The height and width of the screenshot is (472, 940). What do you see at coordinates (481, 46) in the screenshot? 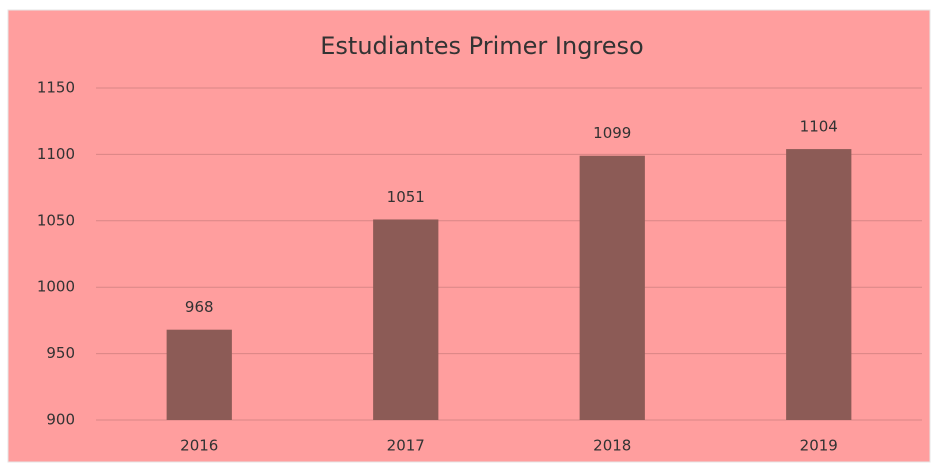
I see `chart-title: Estudiantes Primer Ingreso` at bounding box center [481, 46].